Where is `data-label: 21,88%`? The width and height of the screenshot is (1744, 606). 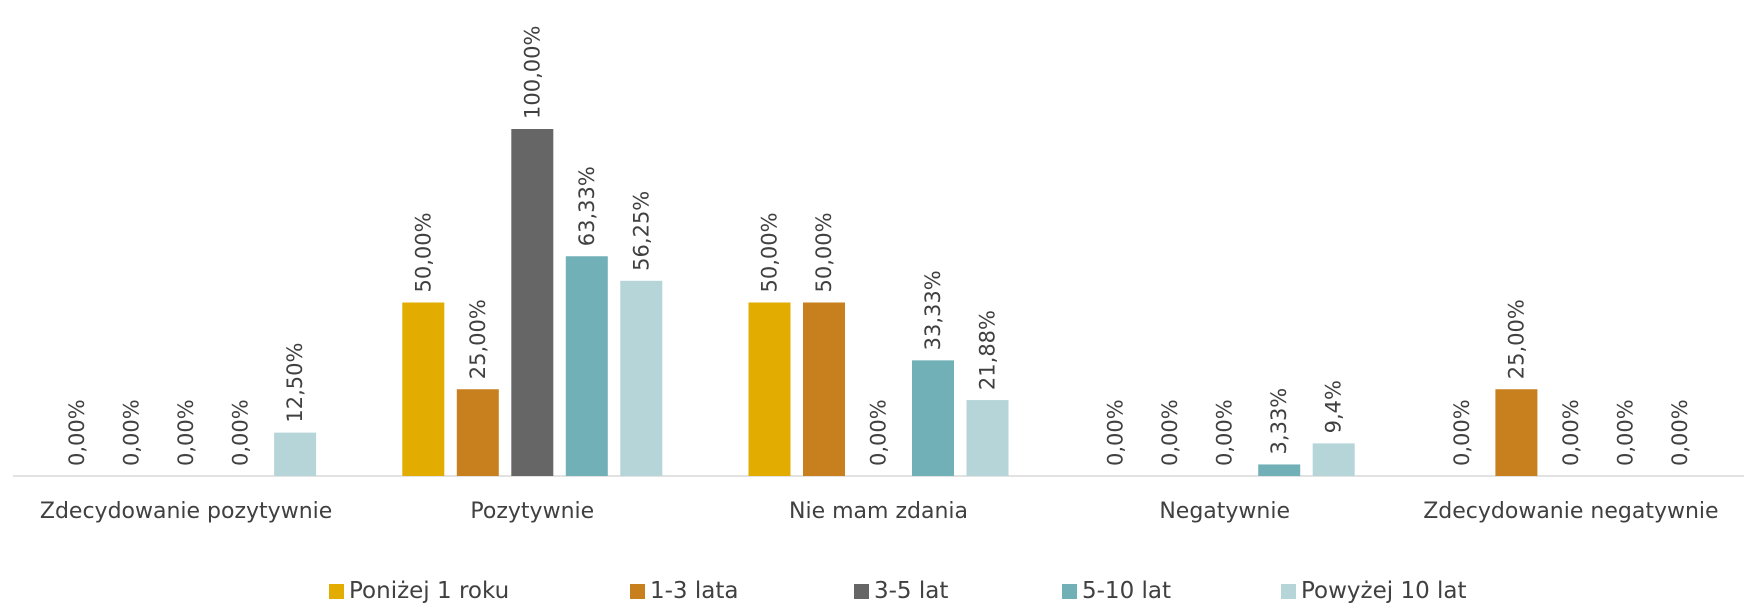 data-label: 21,88% is located at coordinates (988, 350).